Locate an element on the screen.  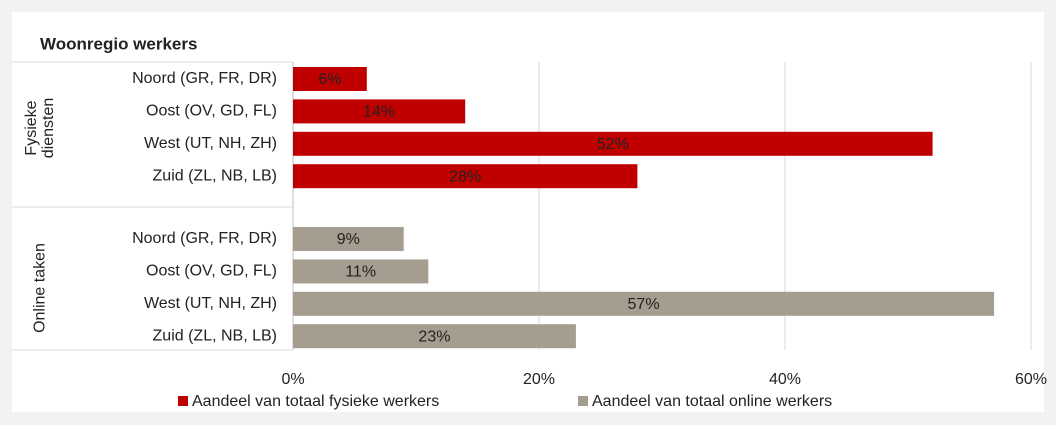
value-label: 23% is located at coordinates (434, 336).